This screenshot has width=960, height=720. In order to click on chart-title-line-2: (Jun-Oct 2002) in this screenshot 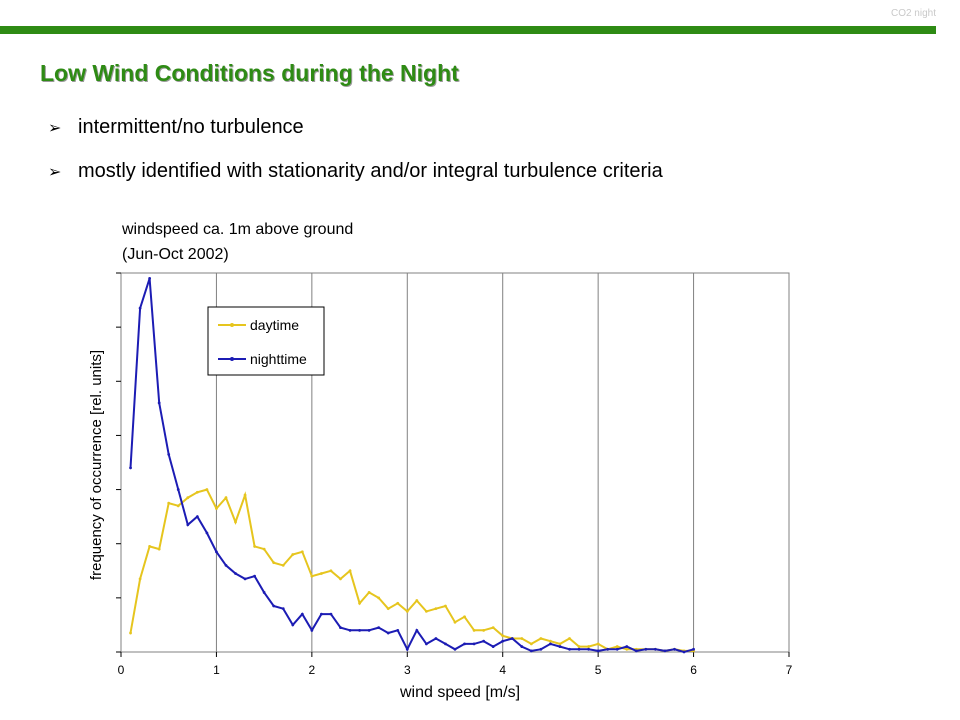, I will do `click(175, 254)`.